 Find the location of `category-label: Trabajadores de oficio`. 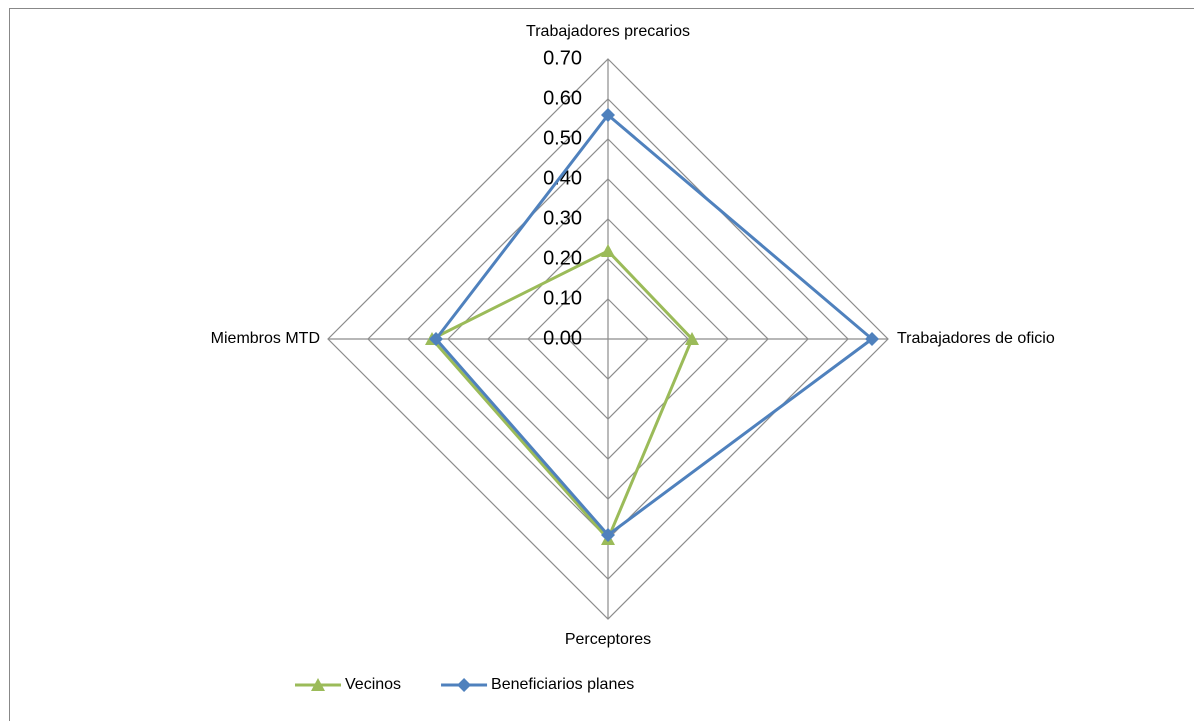

category-label: Trabajadores de oficio is located at coordinates (976, 338).